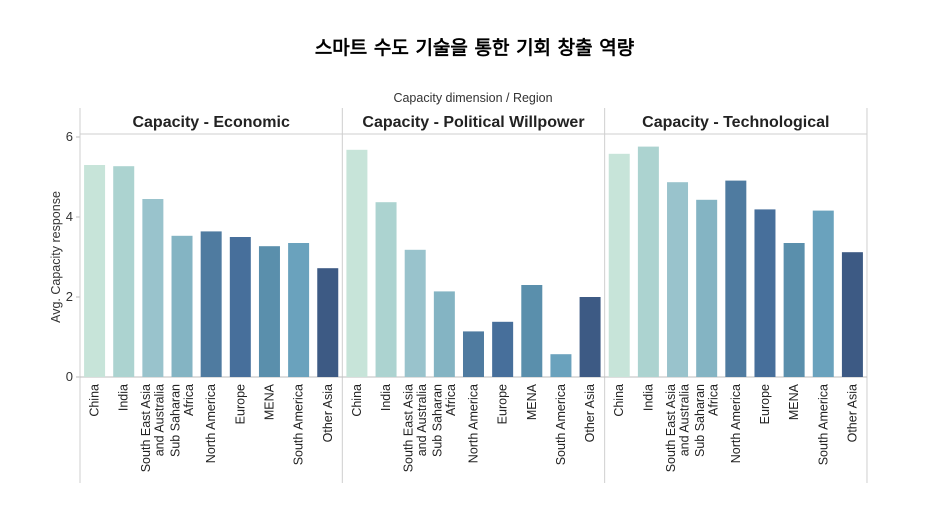 The image size is (949, 519). Describe the element at coordinates (69, 296) in the screenshot. I see `y-tick-label: 2` at that location.